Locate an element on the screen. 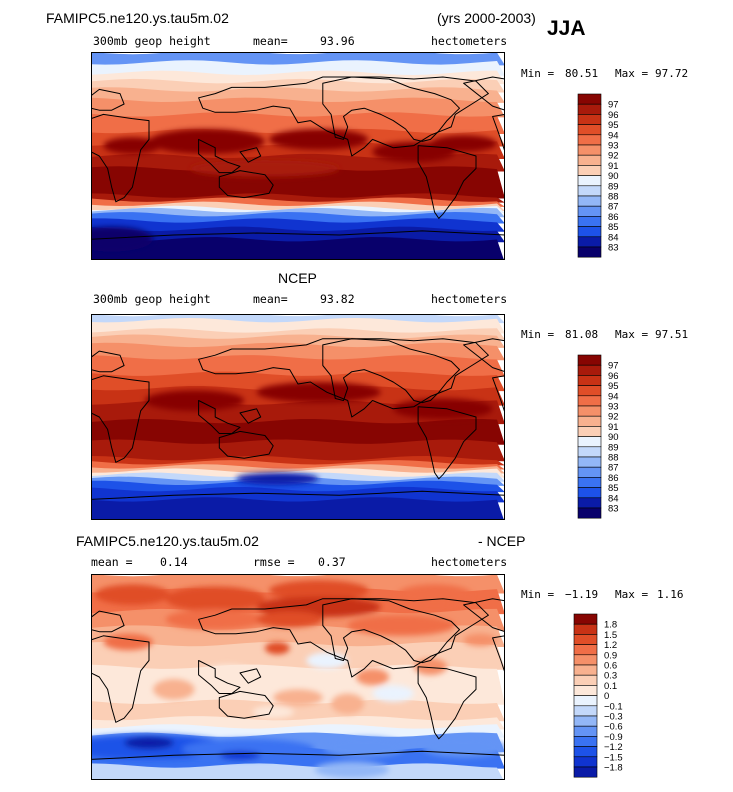 The image size is (733, 792). panel2-mean-label: mean= is located at coordinates (270, 299).